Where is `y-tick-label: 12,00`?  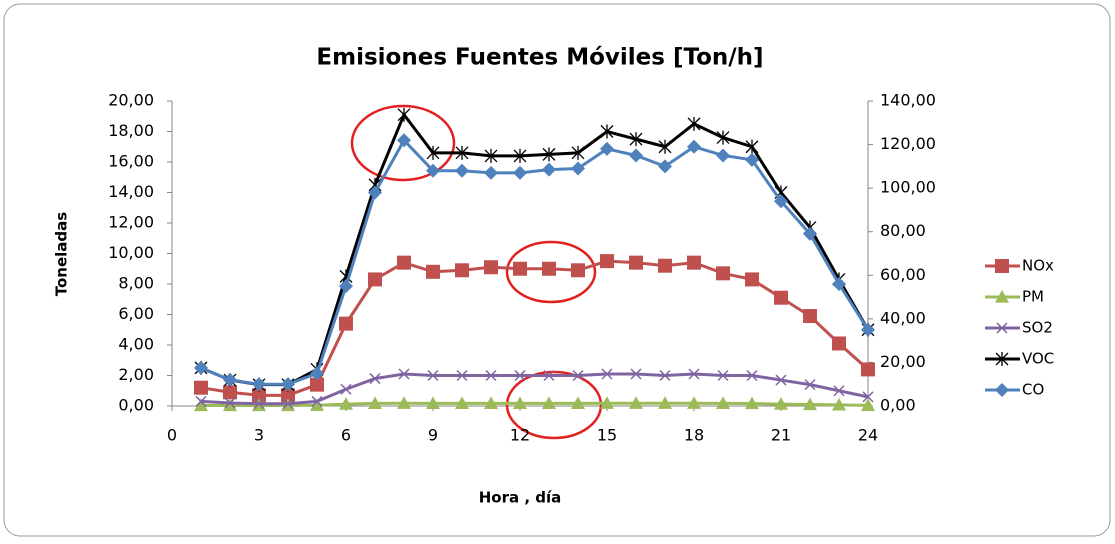 y-tick-label: 12,00 is located at coordinates (131, 222).